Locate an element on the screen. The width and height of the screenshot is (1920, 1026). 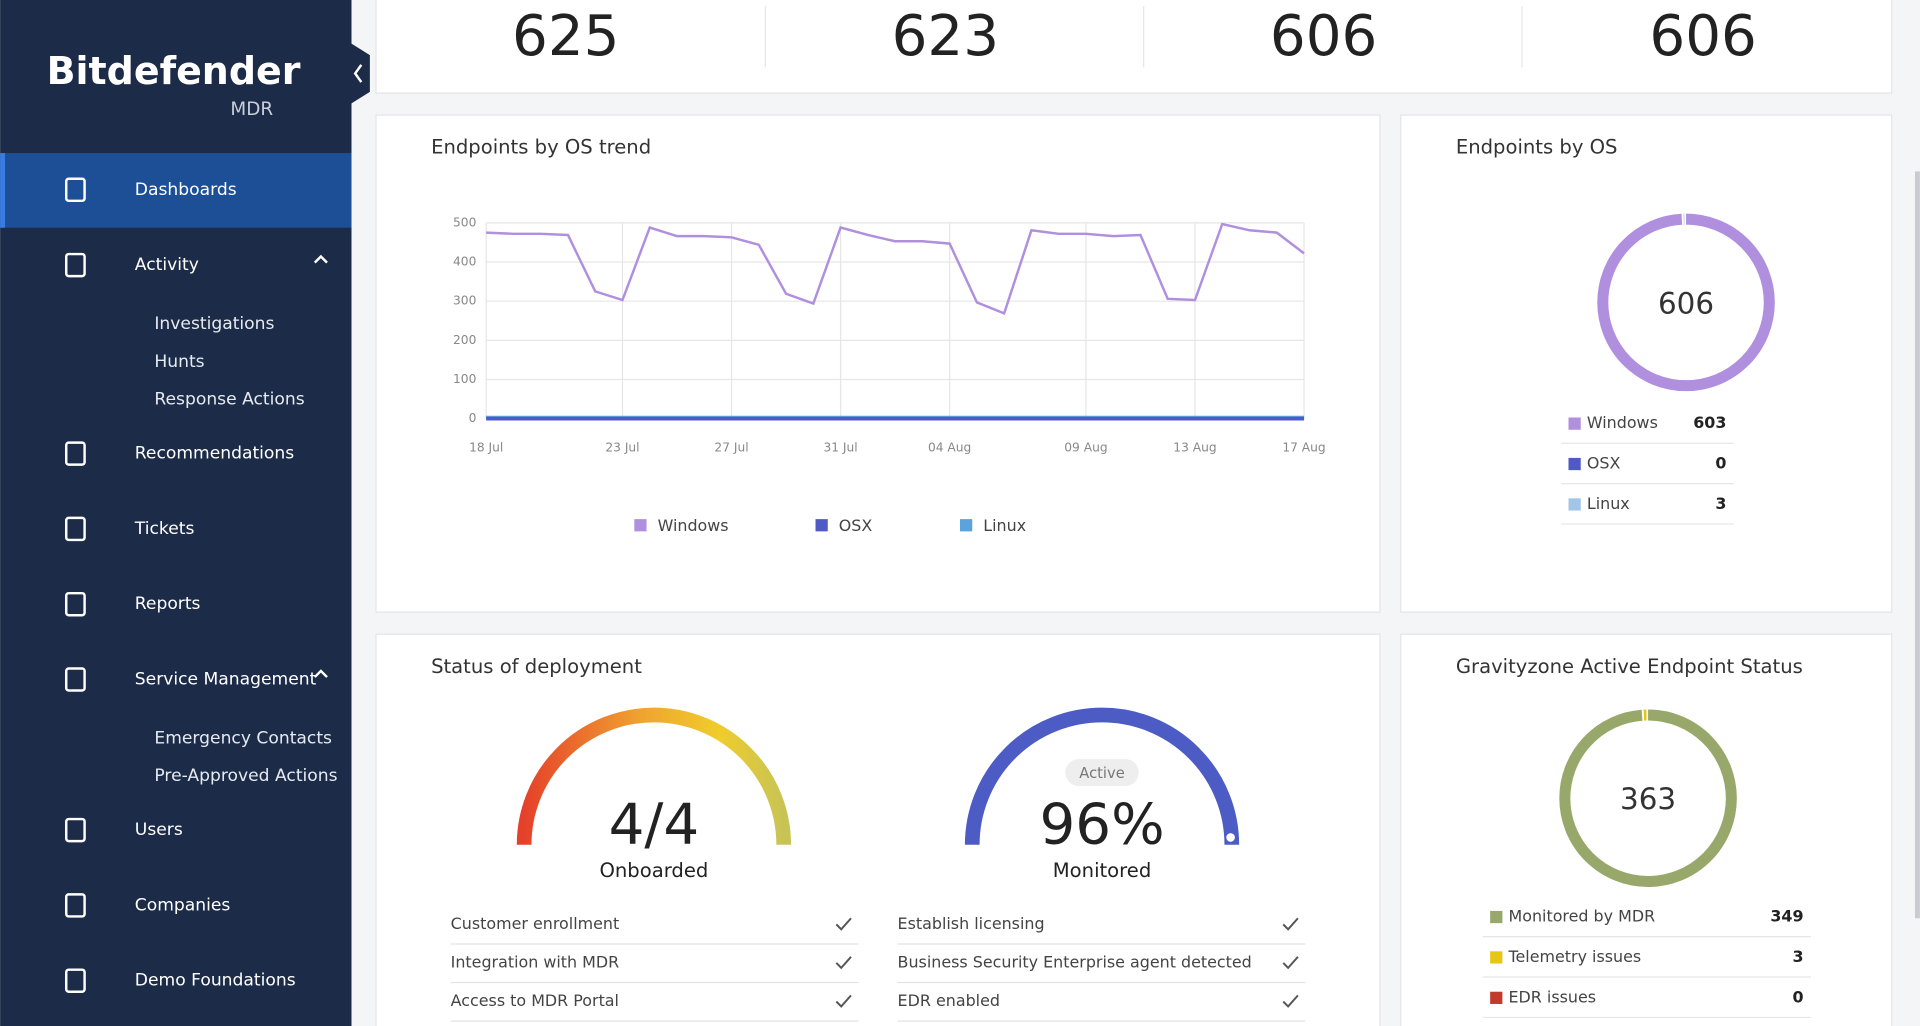
y-tick-label: 0 is located at coordinates (473, 418).